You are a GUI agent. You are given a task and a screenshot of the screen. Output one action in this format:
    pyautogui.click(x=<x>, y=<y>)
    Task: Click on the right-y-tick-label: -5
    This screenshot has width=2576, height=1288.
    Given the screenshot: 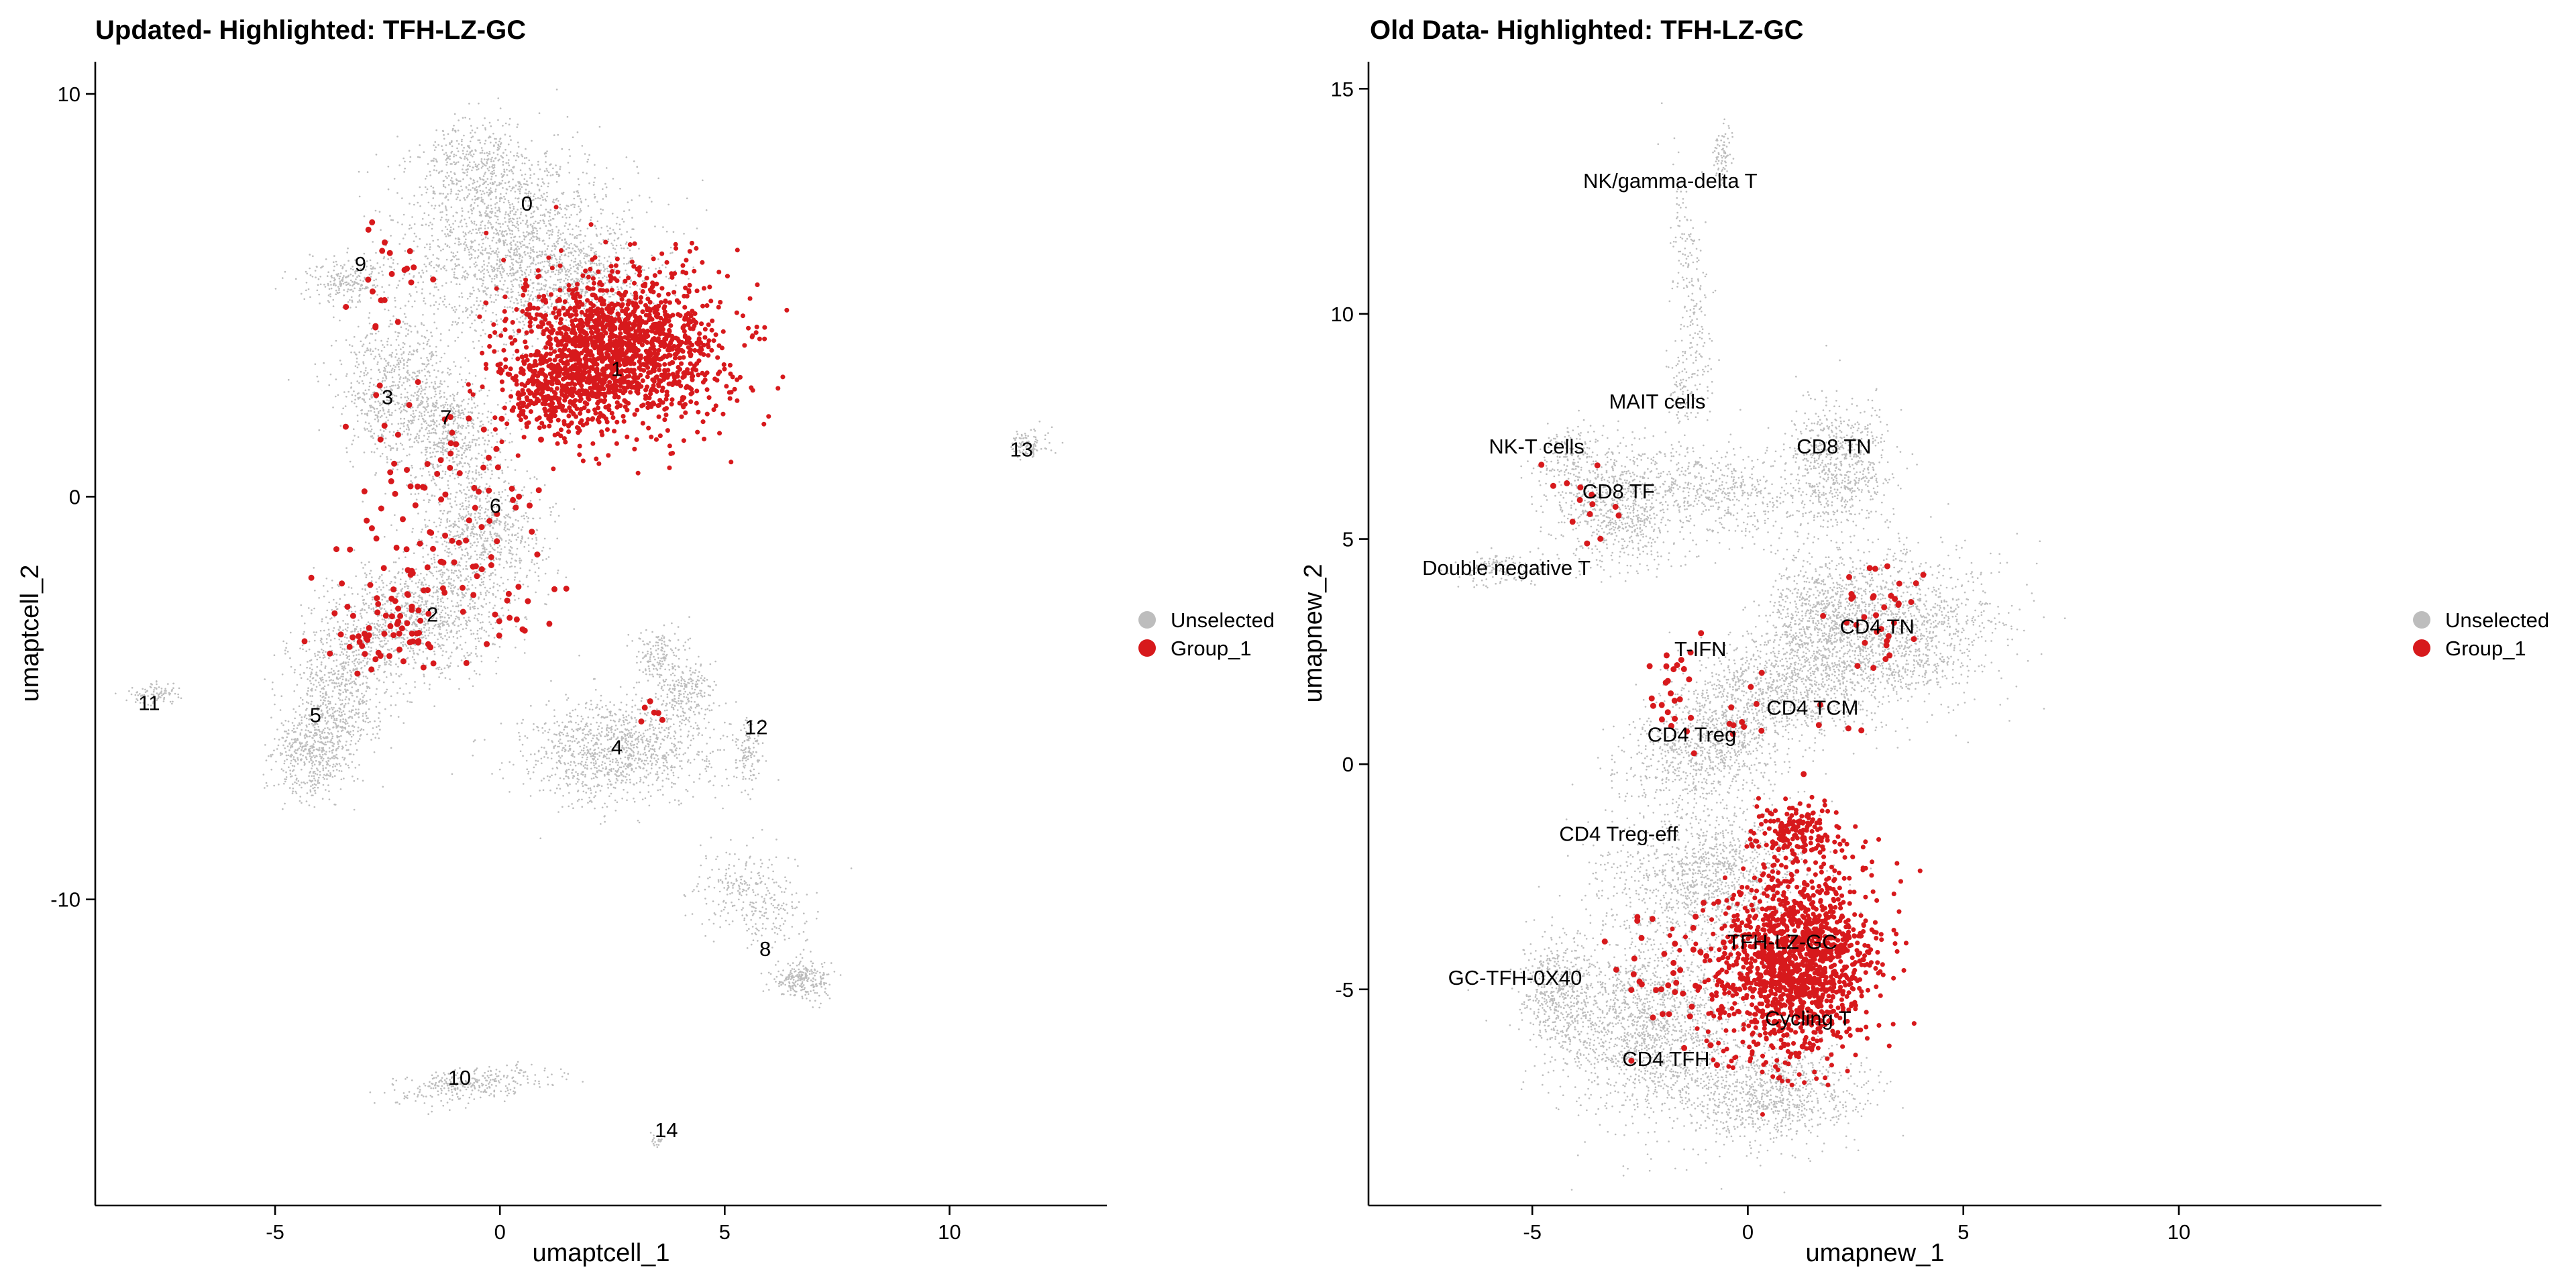 What is the action you would take?
    pyautogui.click(x=1344, y=990)
    